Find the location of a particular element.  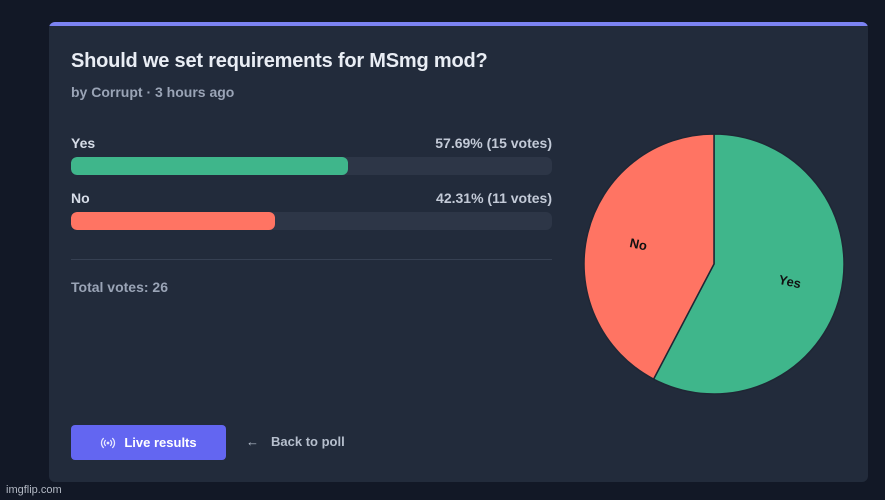

option-no: No 42.31% (11 votes) is located at coordinates (311, 217).